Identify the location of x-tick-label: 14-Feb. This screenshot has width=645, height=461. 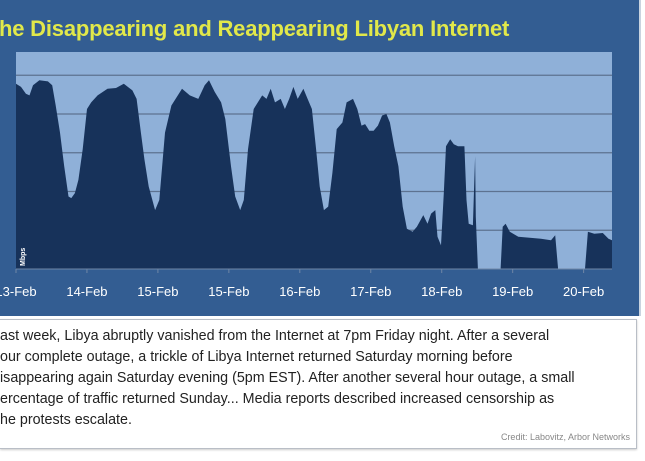
(86, 291).